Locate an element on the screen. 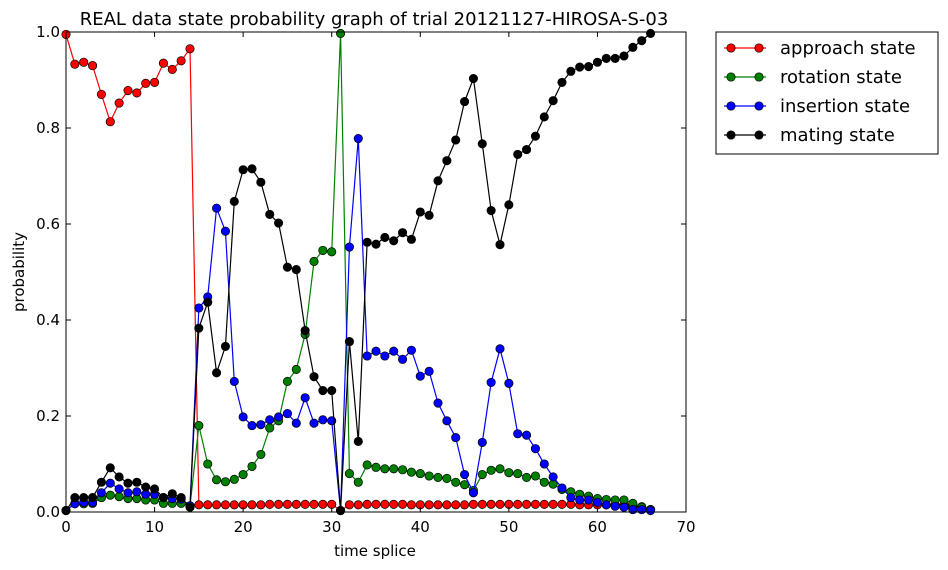 Image resolution: width=948 pixels, height=570 pixels. y-tick-label: 0.8 is located at coordinates (48, 128).